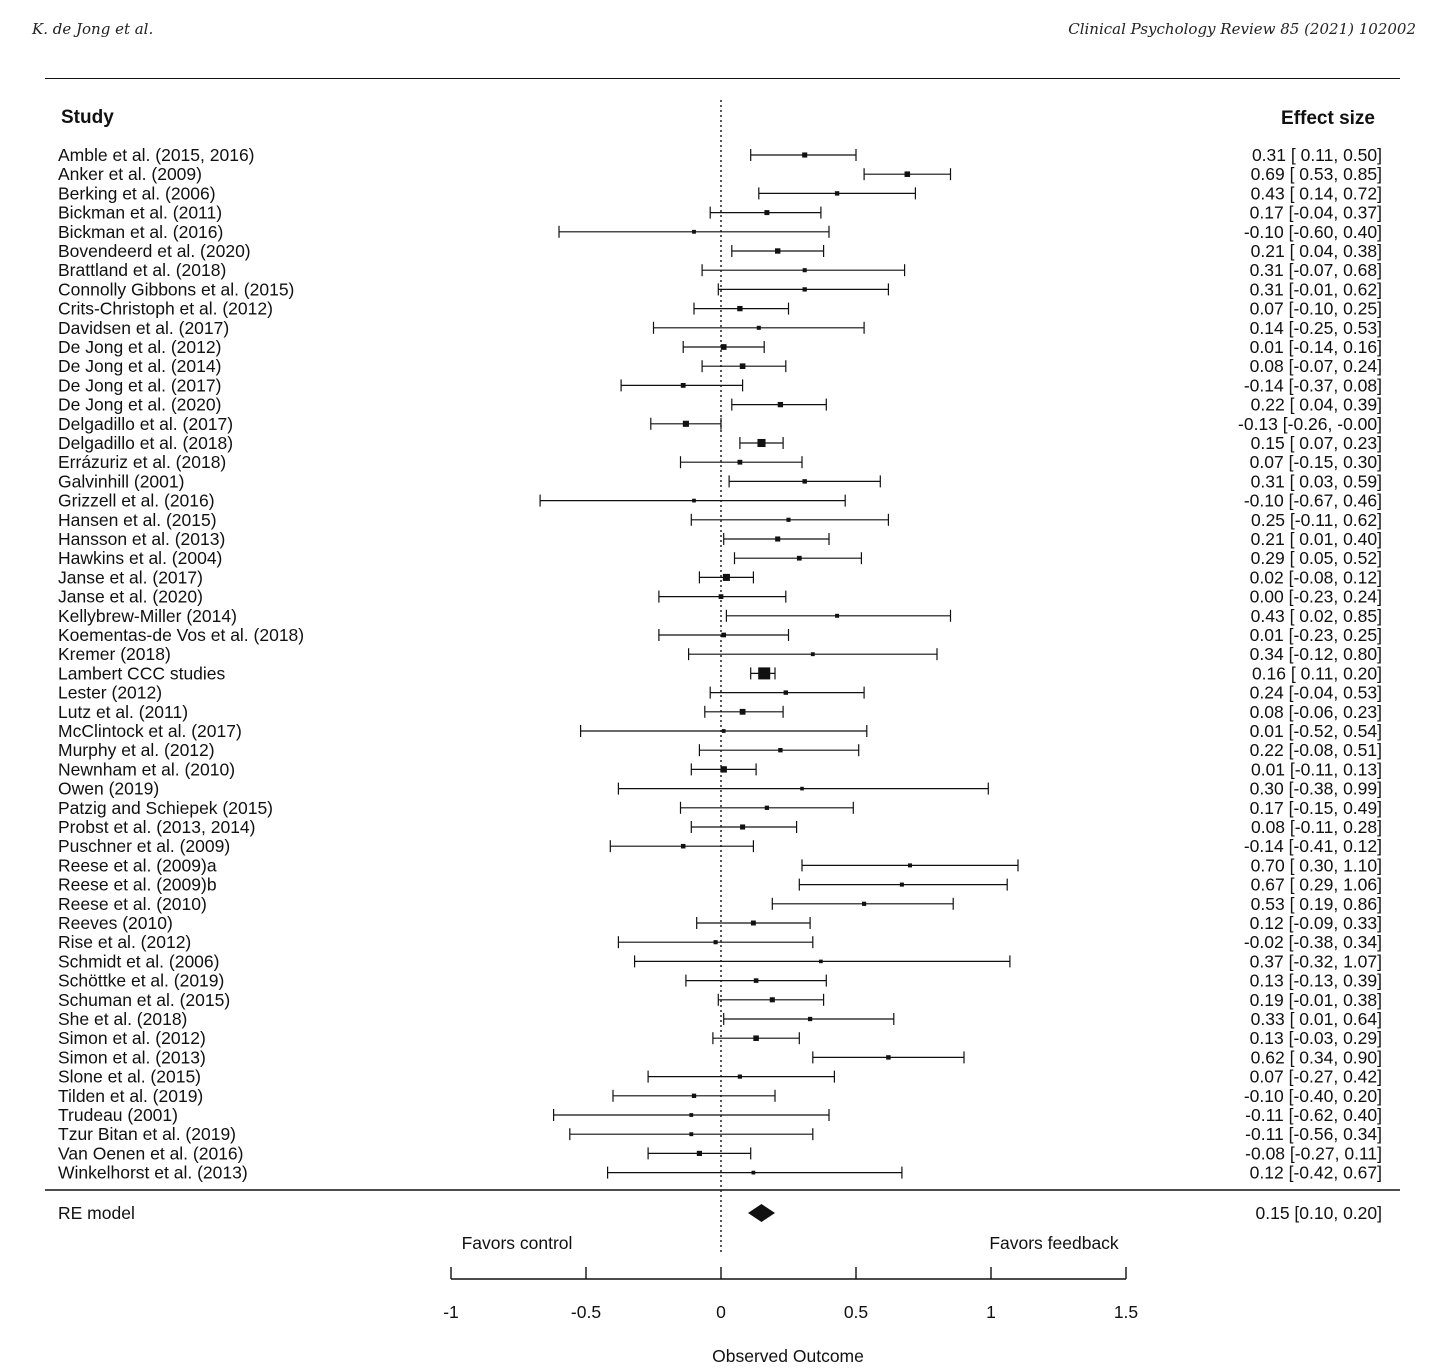 The height and width of the screenshot is (1372, 1452). Describe the element at coordinates (181, 635) in the screenshot. I see `study-label: Koementas-de Vos et al. (2018)` at that location.